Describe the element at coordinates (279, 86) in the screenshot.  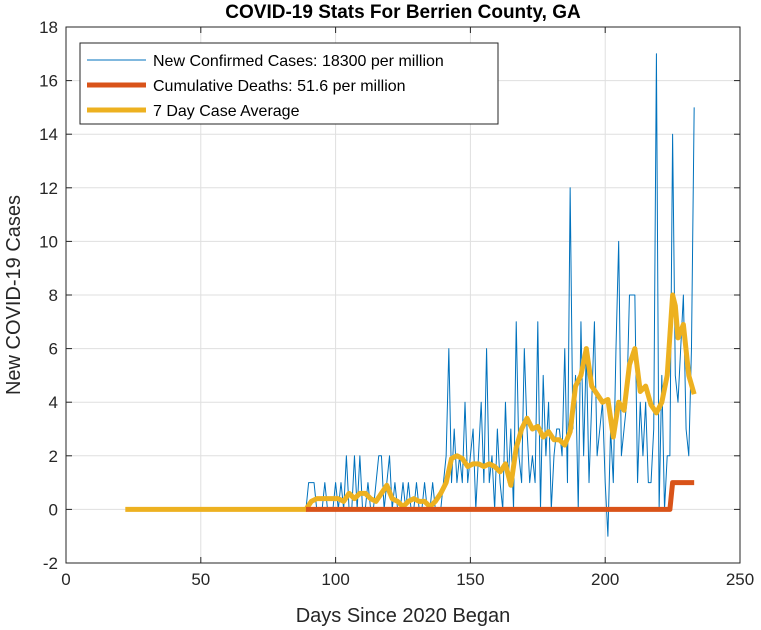
I see `legend-label-deaths: Cumulative Deaths: 51.6 per million` at that location.